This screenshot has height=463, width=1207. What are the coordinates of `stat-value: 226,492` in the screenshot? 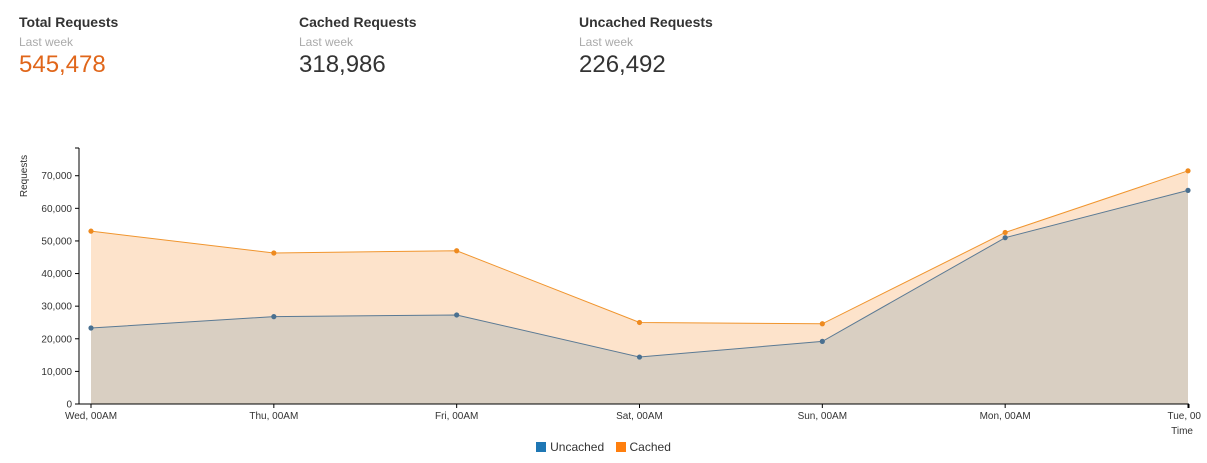 It's located at (622, 64).